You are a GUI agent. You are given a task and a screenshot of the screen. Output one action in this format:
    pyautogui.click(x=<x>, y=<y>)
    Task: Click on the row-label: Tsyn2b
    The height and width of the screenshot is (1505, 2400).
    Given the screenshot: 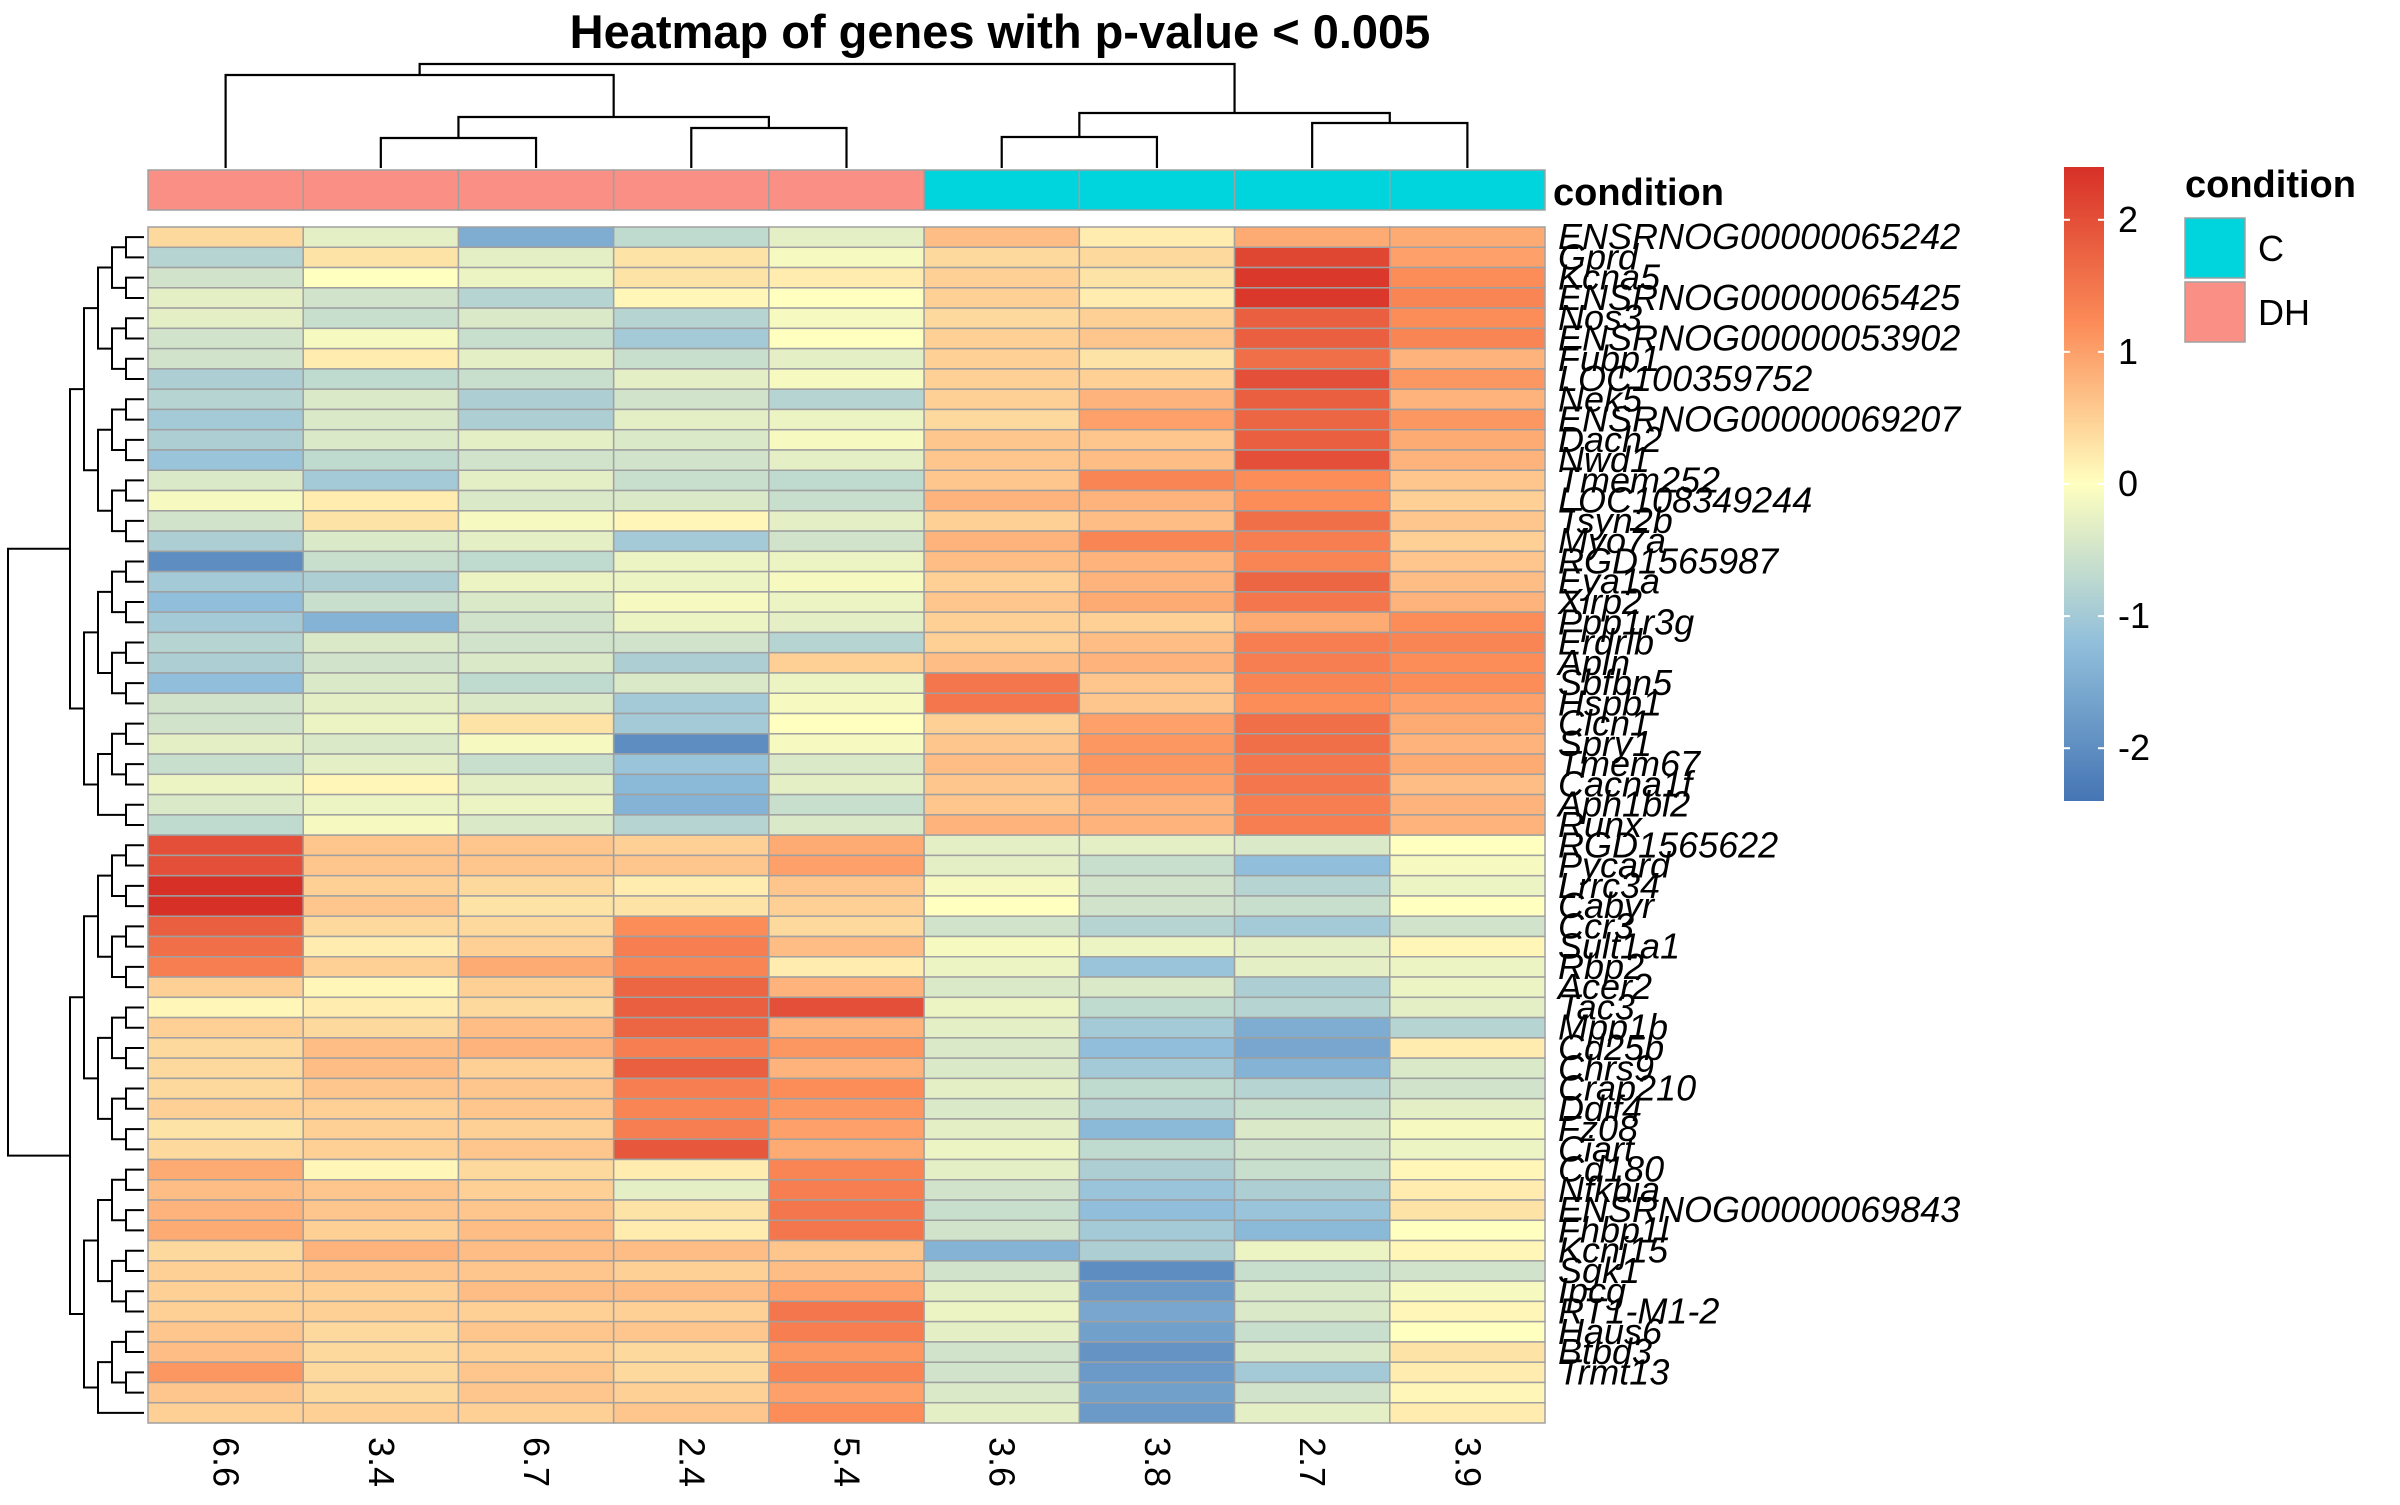 What is the action you would take?
    pyautogui.click(x=1615, y=520)
    